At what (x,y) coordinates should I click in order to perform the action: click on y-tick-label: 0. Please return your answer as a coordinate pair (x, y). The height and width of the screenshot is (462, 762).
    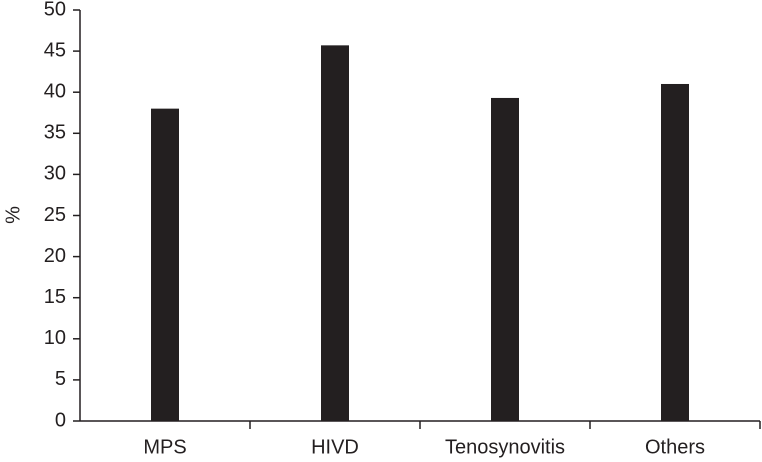
    Looking at the image, I should click on (60, 420).